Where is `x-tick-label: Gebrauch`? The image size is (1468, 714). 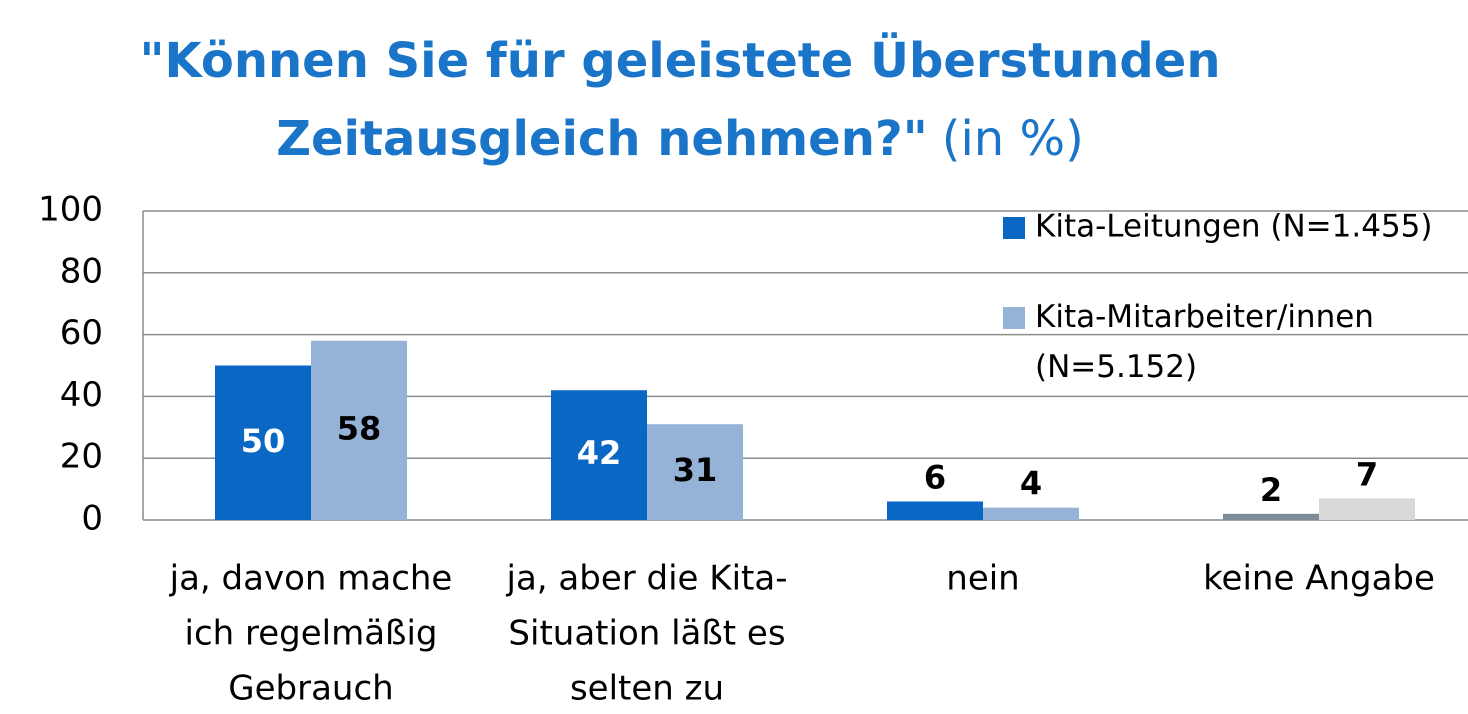 x-tick-label: Gebrauch is located at coordinates (310, 689).